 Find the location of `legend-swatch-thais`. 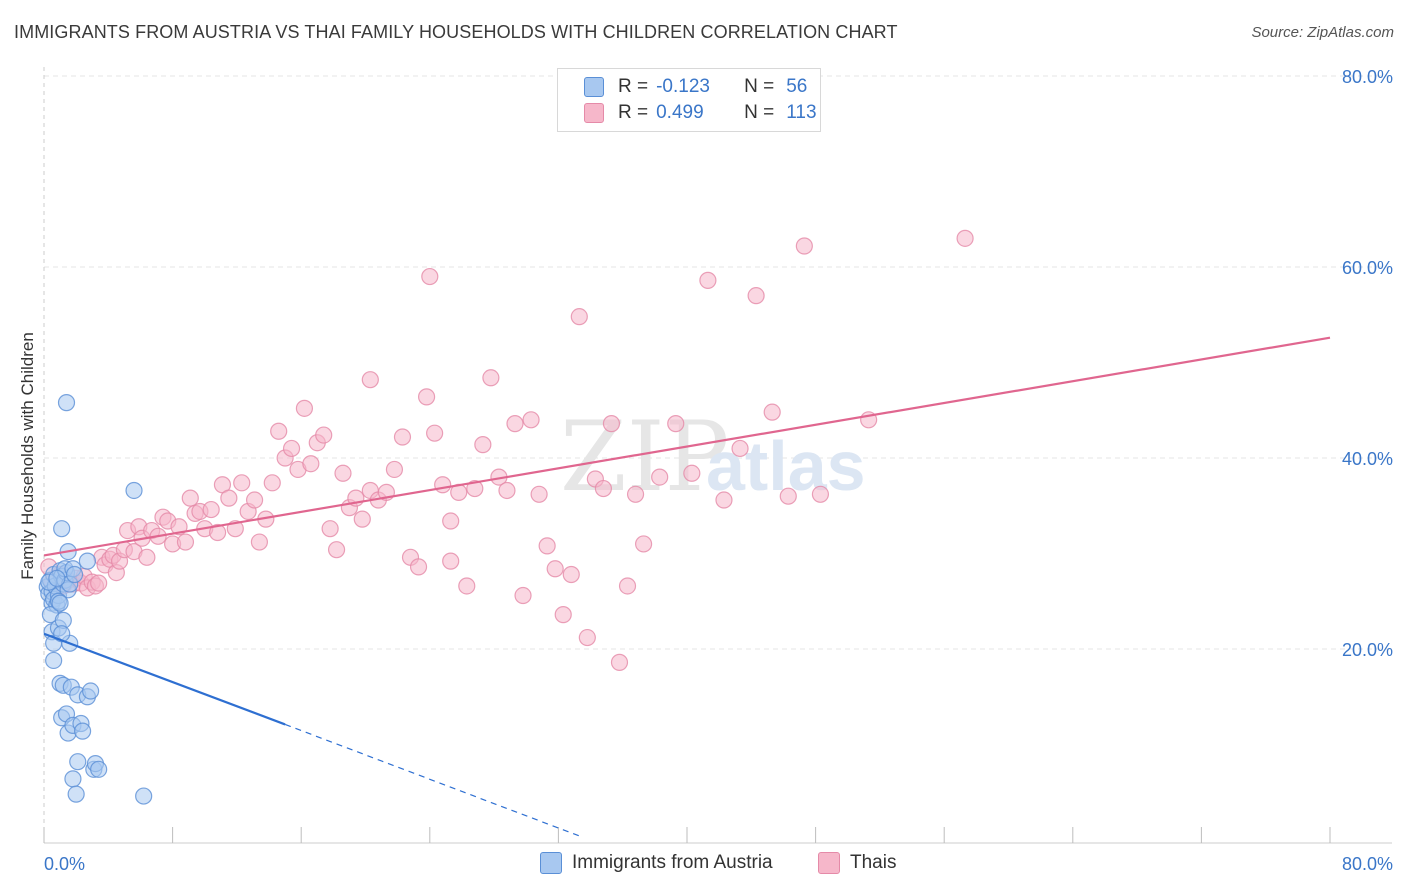

legend-swatch-thais is located at coordinates (829, 863).